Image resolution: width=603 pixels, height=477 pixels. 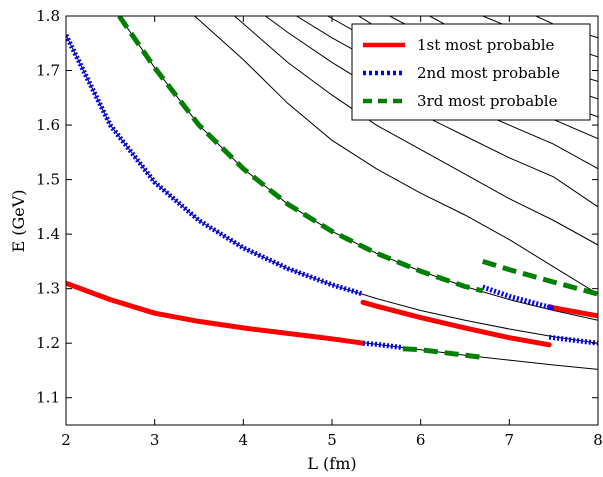 I want to click on legend-label-2nd: 2nd most probable, so click(x=488, y=73).